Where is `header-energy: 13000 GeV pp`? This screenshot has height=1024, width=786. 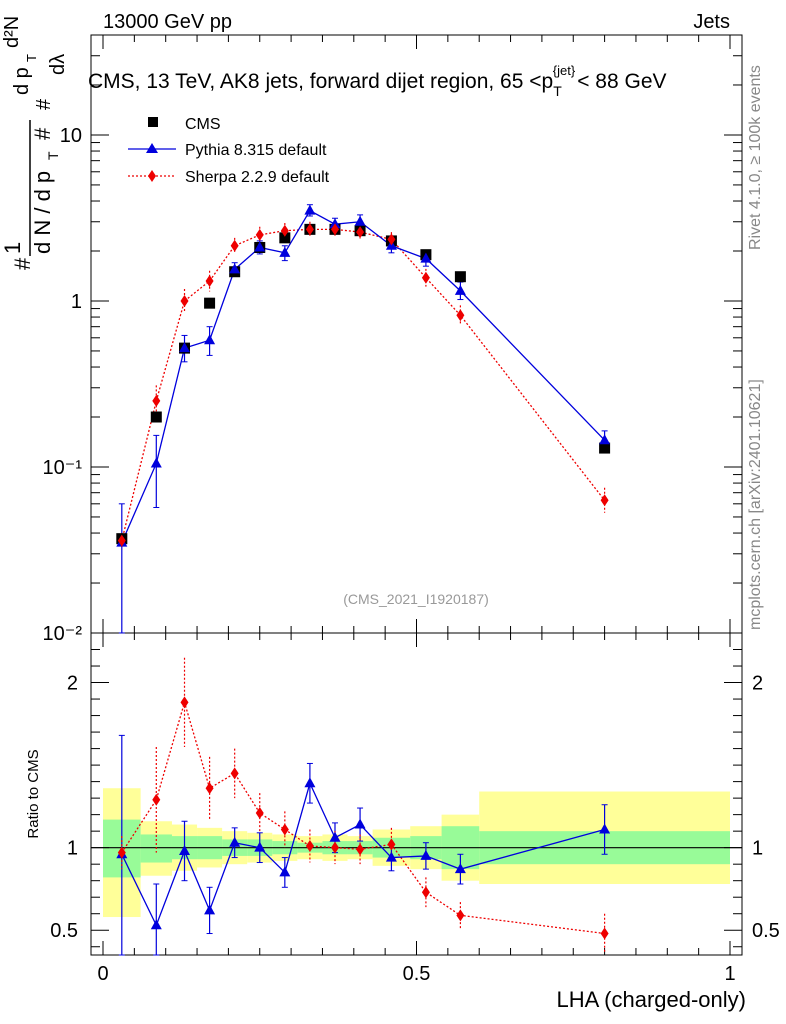 header-energy: 13000 GeV pp is located at coordinates (167, 22).